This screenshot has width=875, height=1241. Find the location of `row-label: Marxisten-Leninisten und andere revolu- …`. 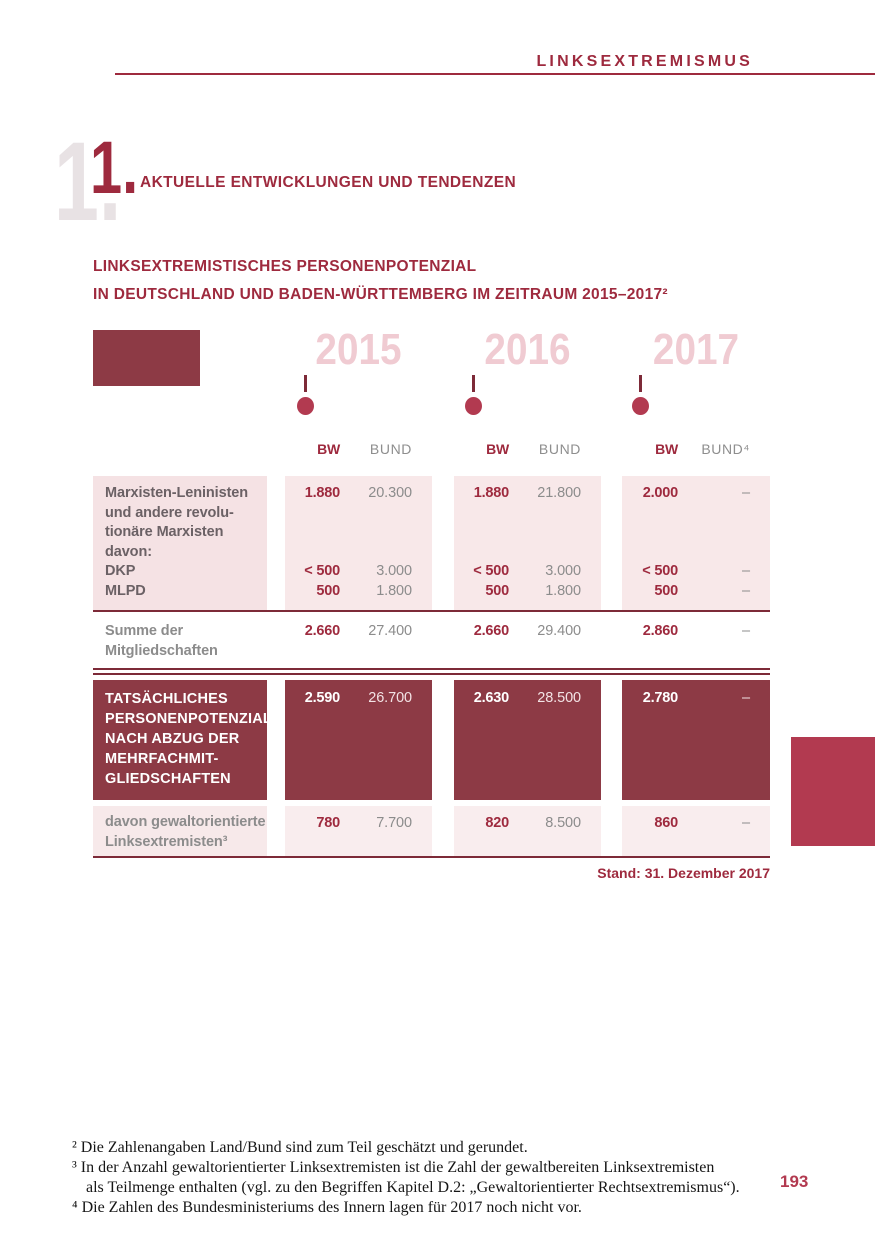

row-label: Marxisten-Leninisten und andere revolu- … is located at coordinates (180, 543).